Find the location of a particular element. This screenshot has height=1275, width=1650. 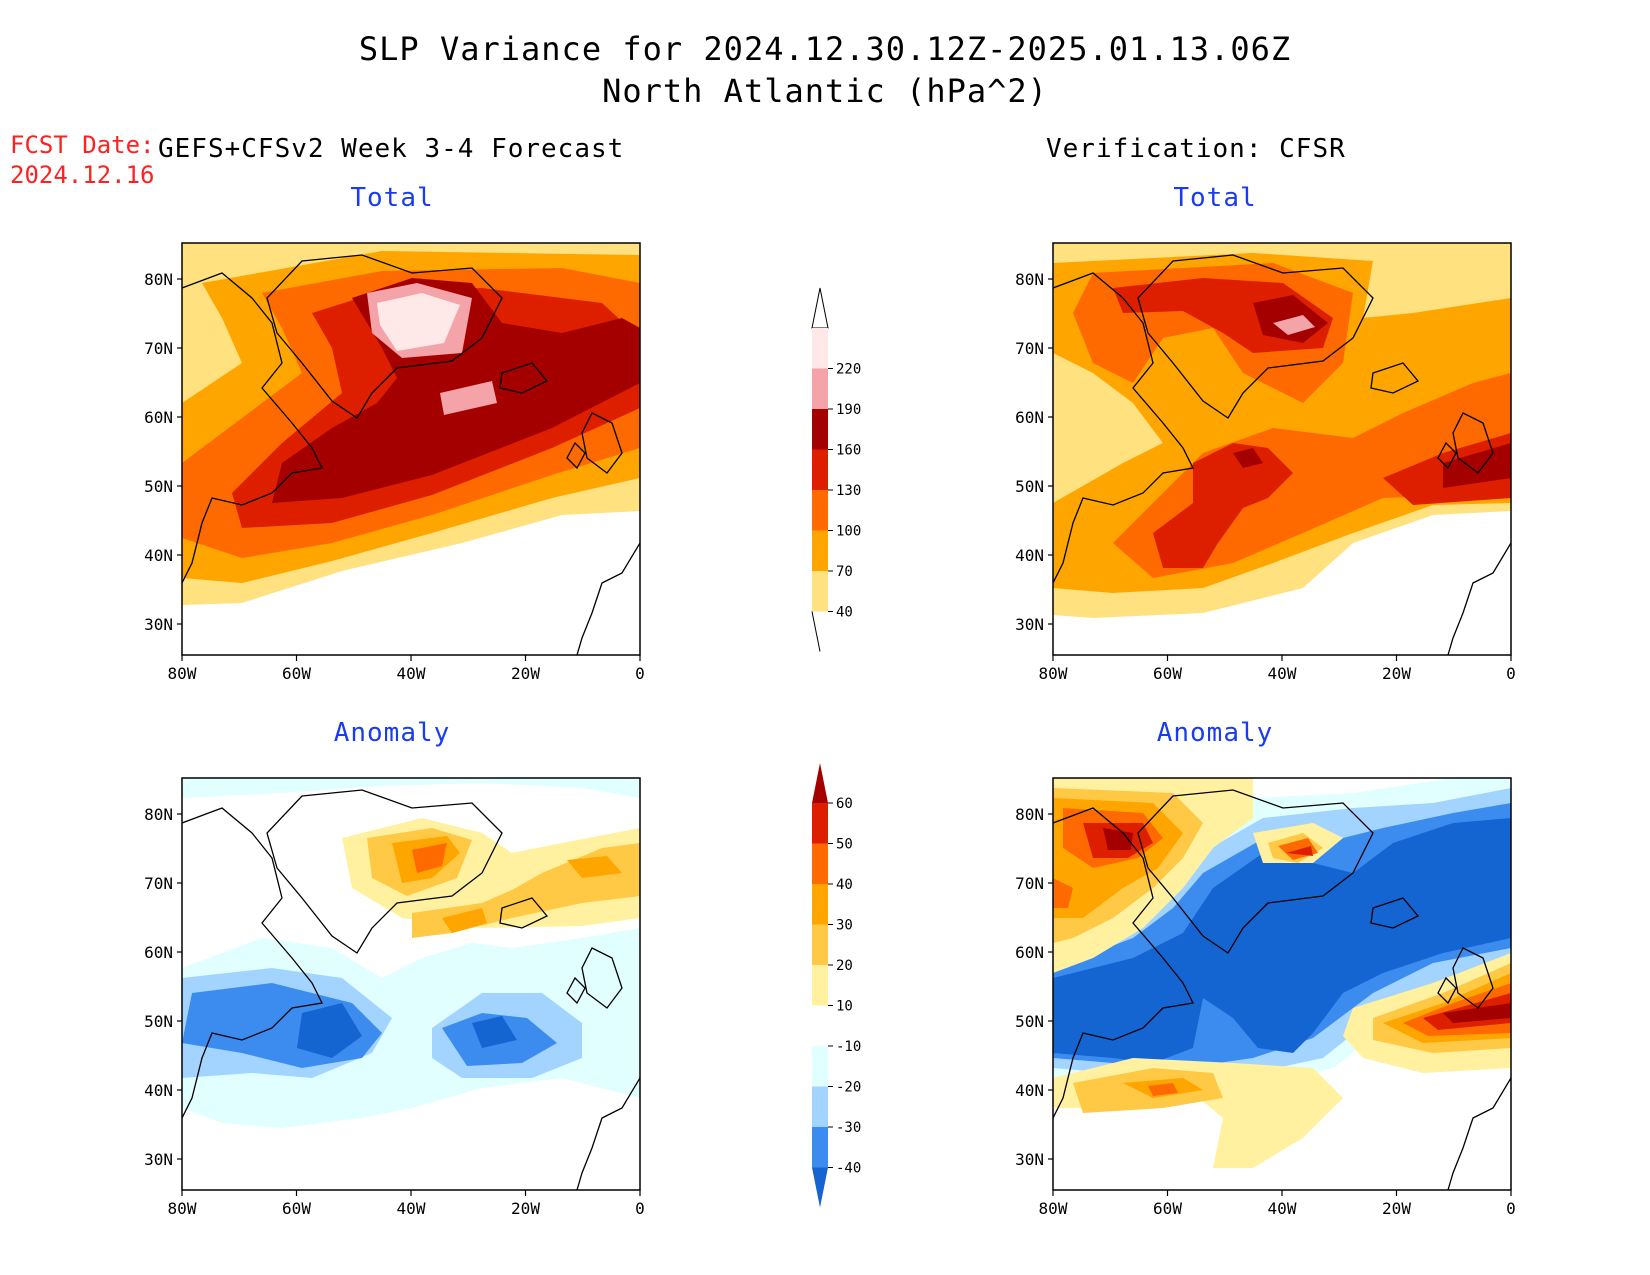

fc-anom-neg30 is located at coordinates (369, 1025).